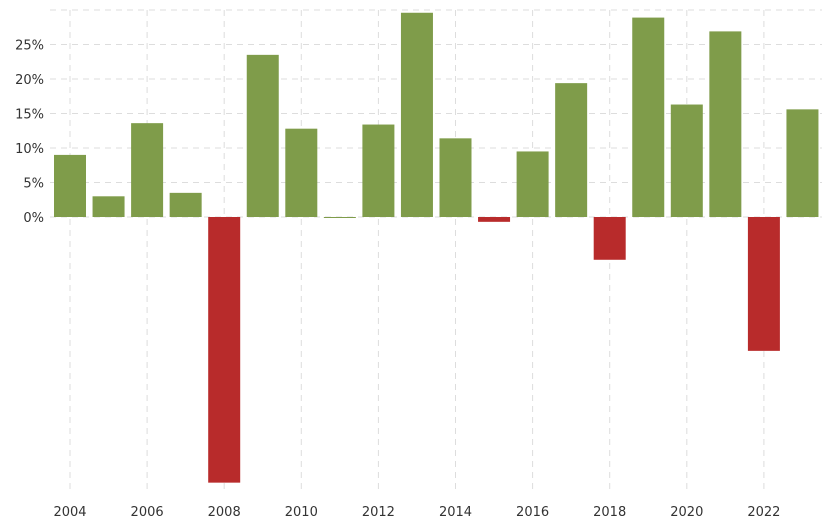 The height and width of the screenshot is (530, 824). What do you see at coordinates (339, 217) in the screenshot?
I see `bar-2011` at bounding box center [339, 217].